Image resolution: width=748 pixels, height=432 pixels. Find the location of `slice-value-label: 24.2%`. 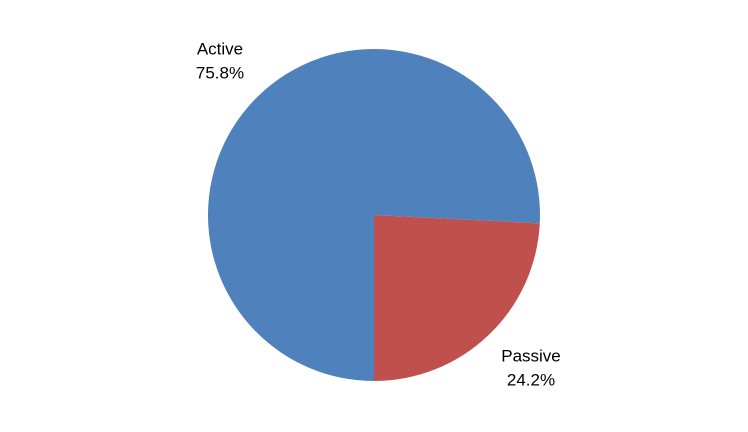

slice-value-label: 24.2% is located at coordinates (531, 379).